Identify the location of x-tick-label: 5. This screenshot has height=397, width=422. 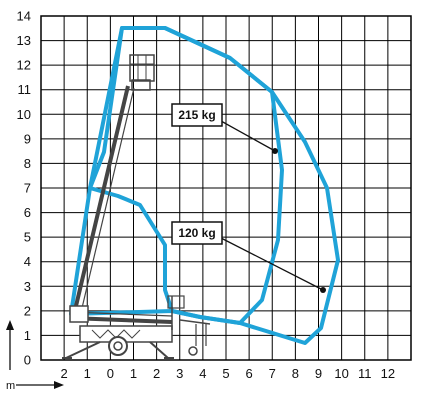
(225, 373).